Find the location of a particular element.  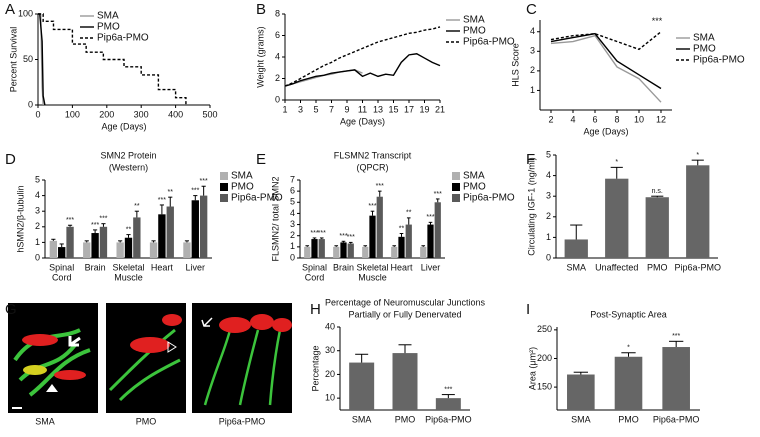

chart-subtitle: Partially or Fully Denervated is located at coordinates (404, 314).